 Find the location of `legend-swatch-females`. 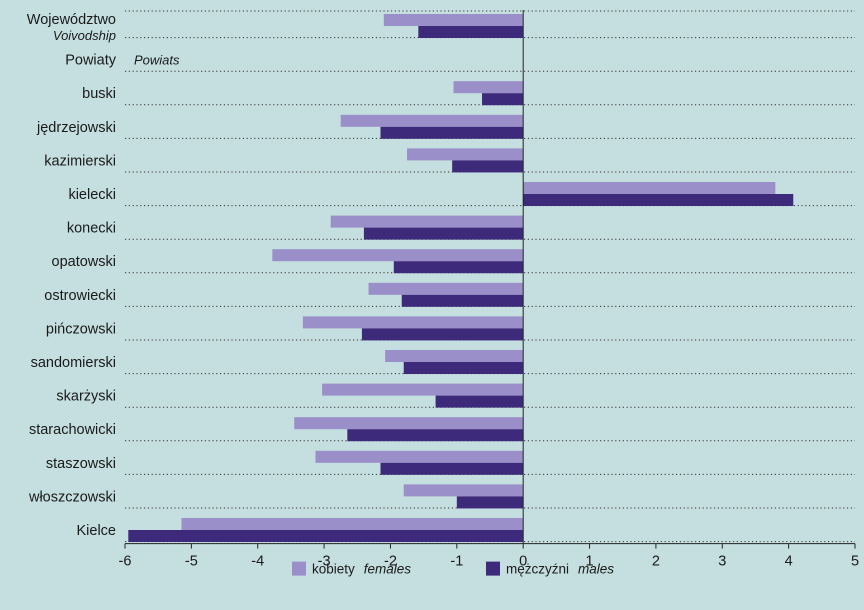

legend-swatch-females is located at coordinates (299, 568).